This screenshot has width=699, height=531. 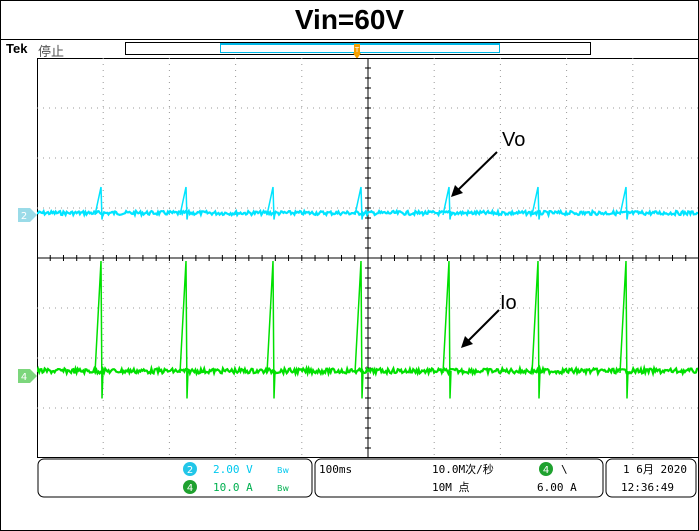 I want to click on ch2-badge-icon, so click(x=190, y=469).